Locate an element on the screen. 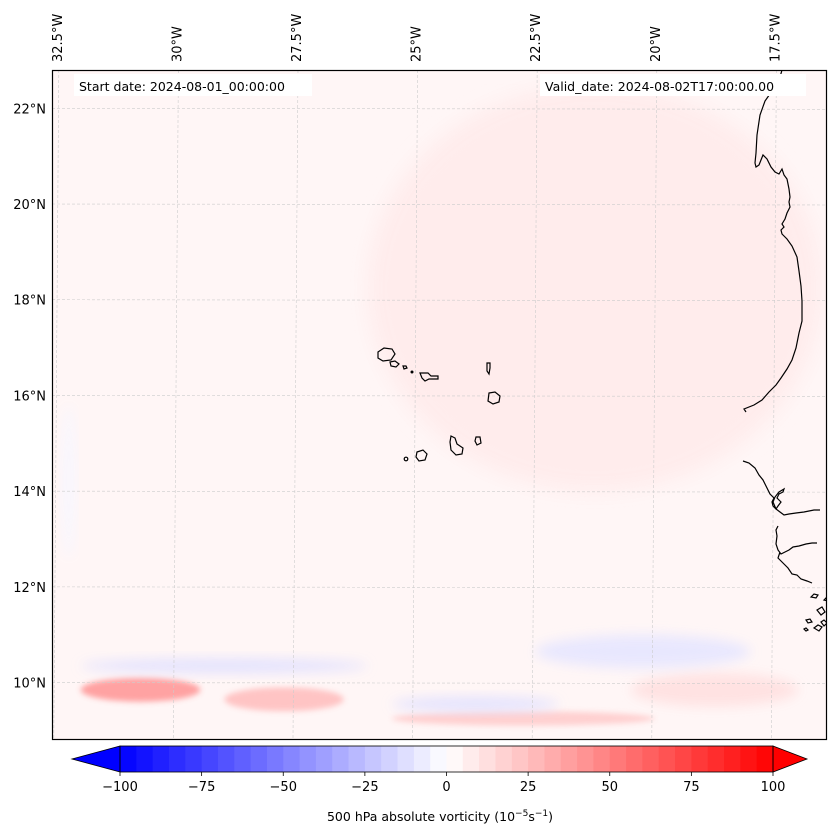  colorbar-tick-label: 0 is located at coordinates (446, 787).